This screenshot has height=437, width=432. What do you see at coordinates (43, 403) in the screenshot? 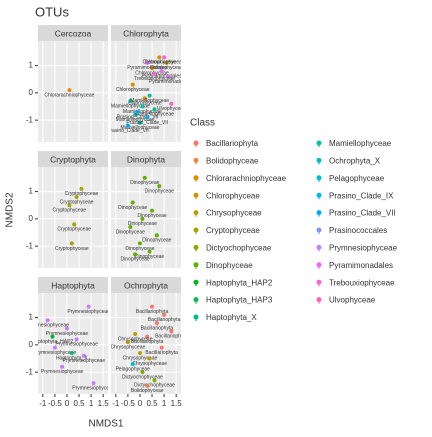
I see `x-tick-label: -1` at bounding box center [43, 403].